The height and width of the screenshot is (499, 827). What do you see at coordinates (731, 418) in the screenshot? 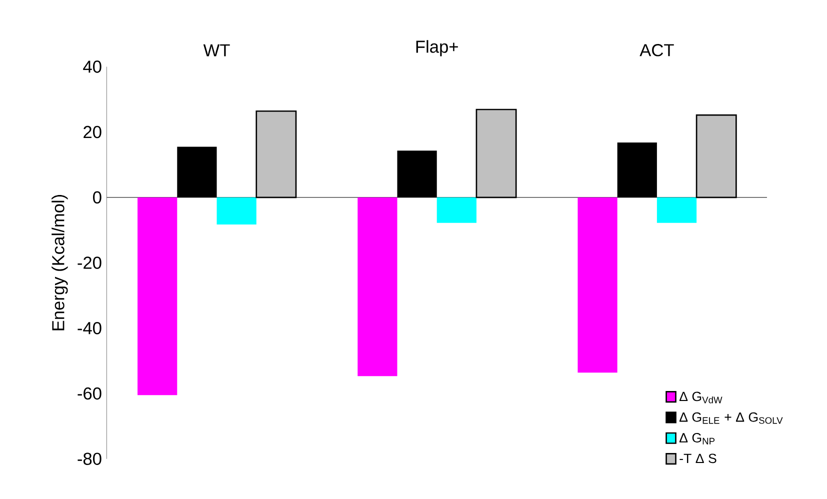
I see `legend-label: Δ G$_{ELE}$ + Δ G$_{SOLV}$` at bounding box center [731, 418].